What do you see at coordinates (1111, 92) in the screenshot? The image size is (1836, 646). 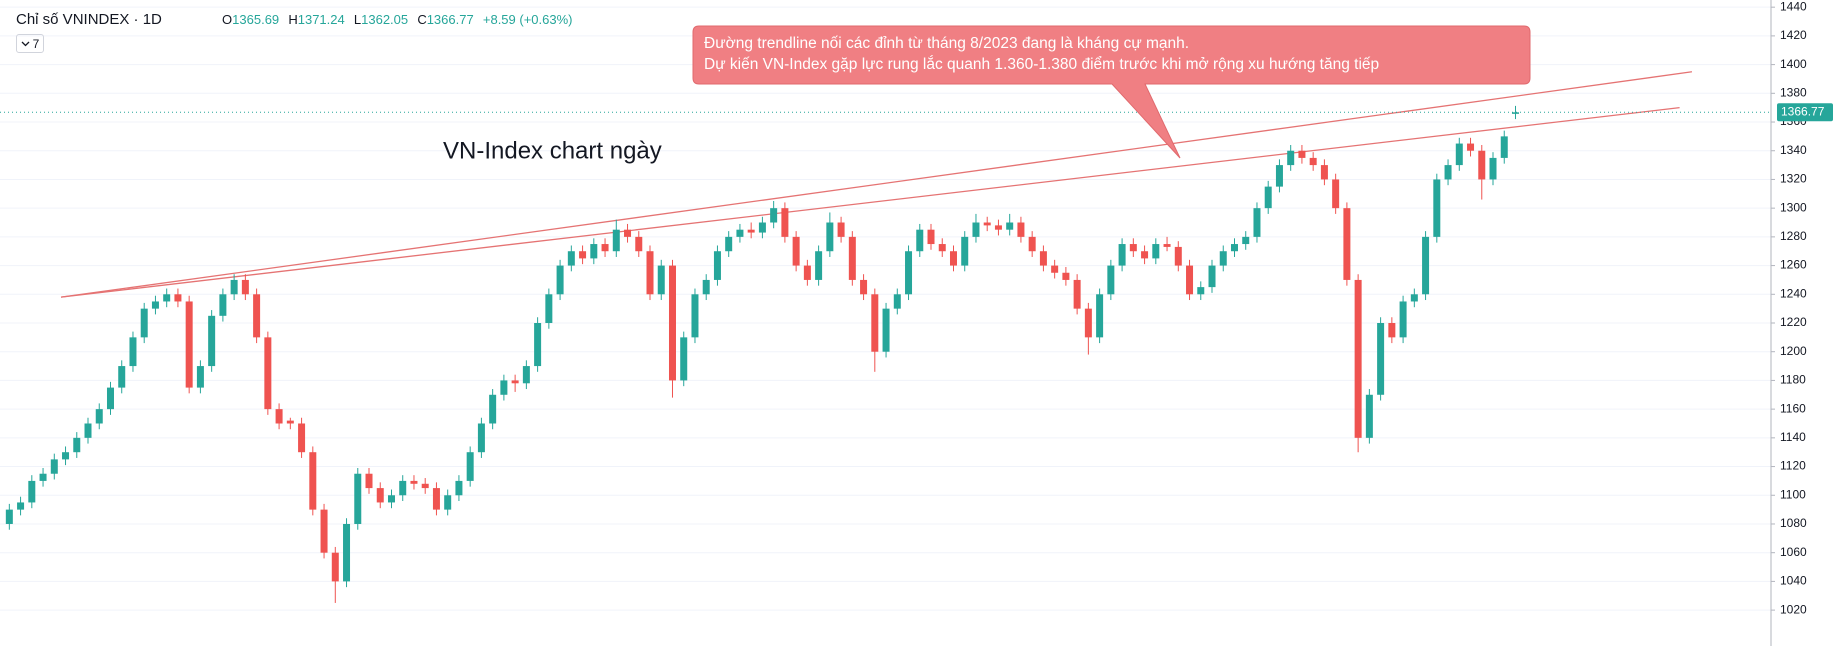 I see `callout-box` at bounding box center [1111, 92].